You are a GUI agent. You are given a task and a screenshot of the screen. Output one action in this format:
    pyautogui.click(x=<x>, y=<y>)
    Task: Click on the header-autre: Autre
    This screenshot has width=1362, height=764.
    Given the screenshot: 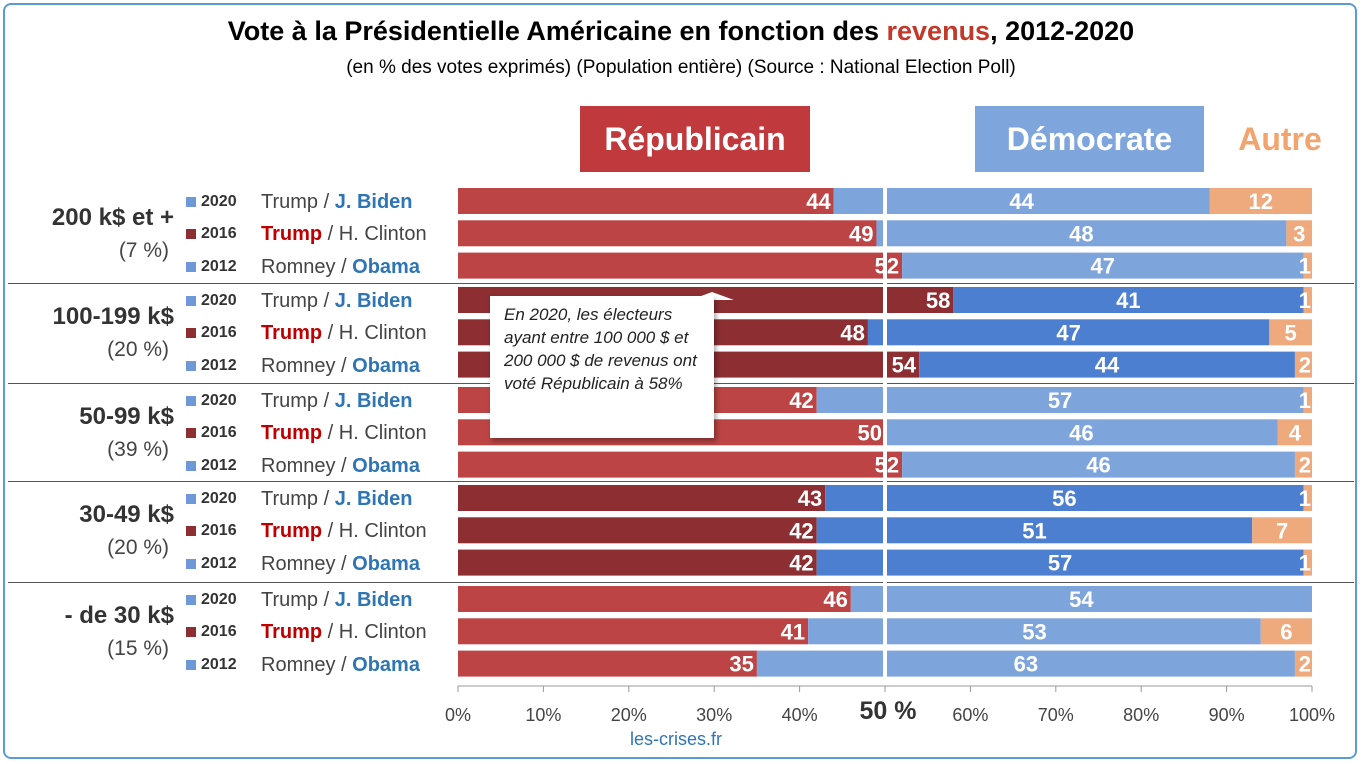 What is the action you would take?
    pyautogui.click(x=1280, y=139)
    